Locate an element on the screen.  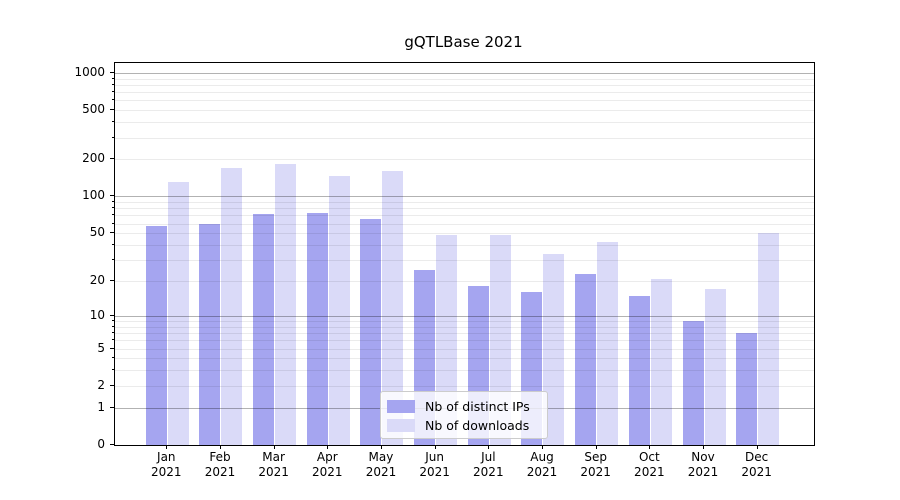
x-tick-label-mar: Mar 2021 is located at coordinates (273, 464).